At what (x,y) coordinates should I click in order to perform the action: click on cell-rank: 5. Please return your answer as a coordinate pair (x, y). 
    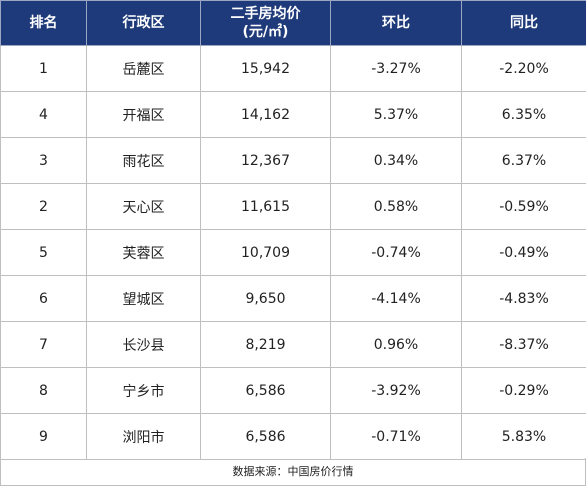
    Looking at the image, I should click on (43, 252).